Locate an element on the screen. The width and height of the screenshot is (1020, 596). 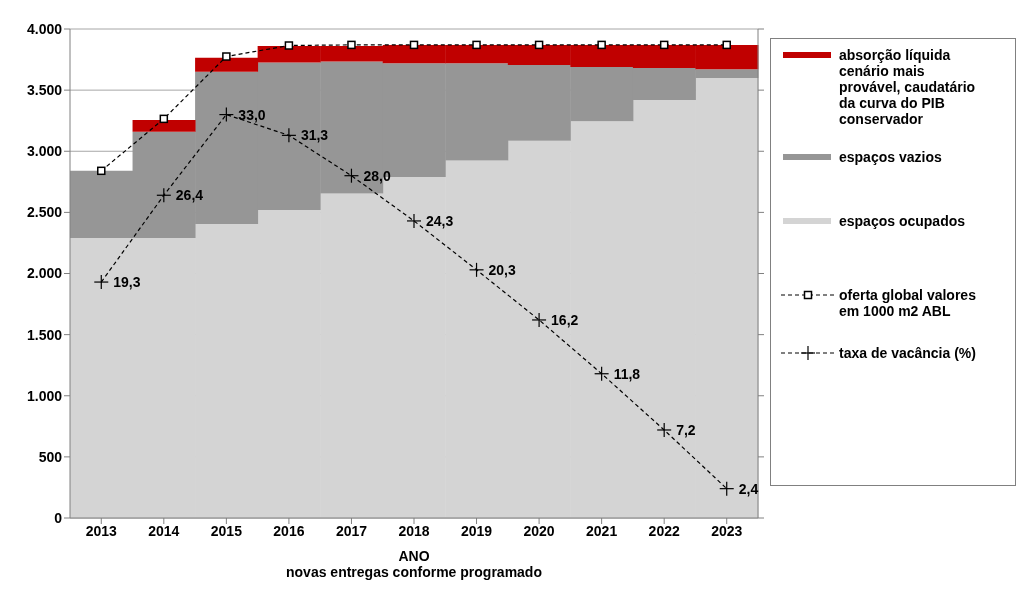
x-tick-label: 2023 is located at coordinates (727, 530).